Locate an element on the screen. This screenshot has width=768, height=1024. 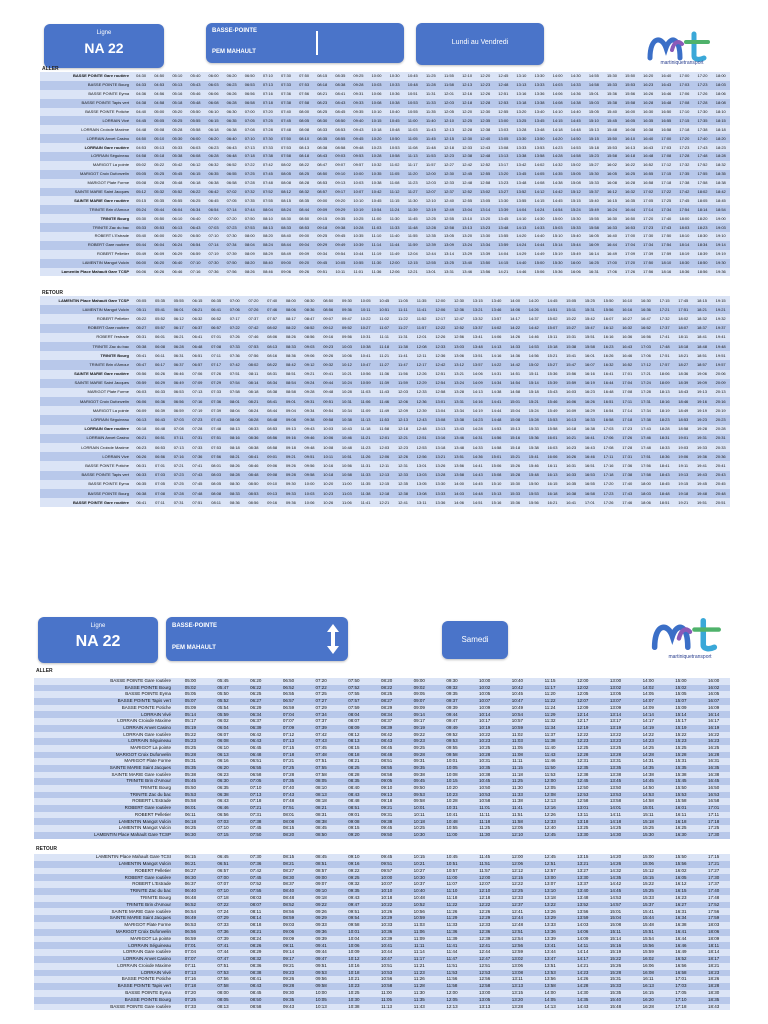
departure-time: 05:45 is located at coordinates (190, 781).